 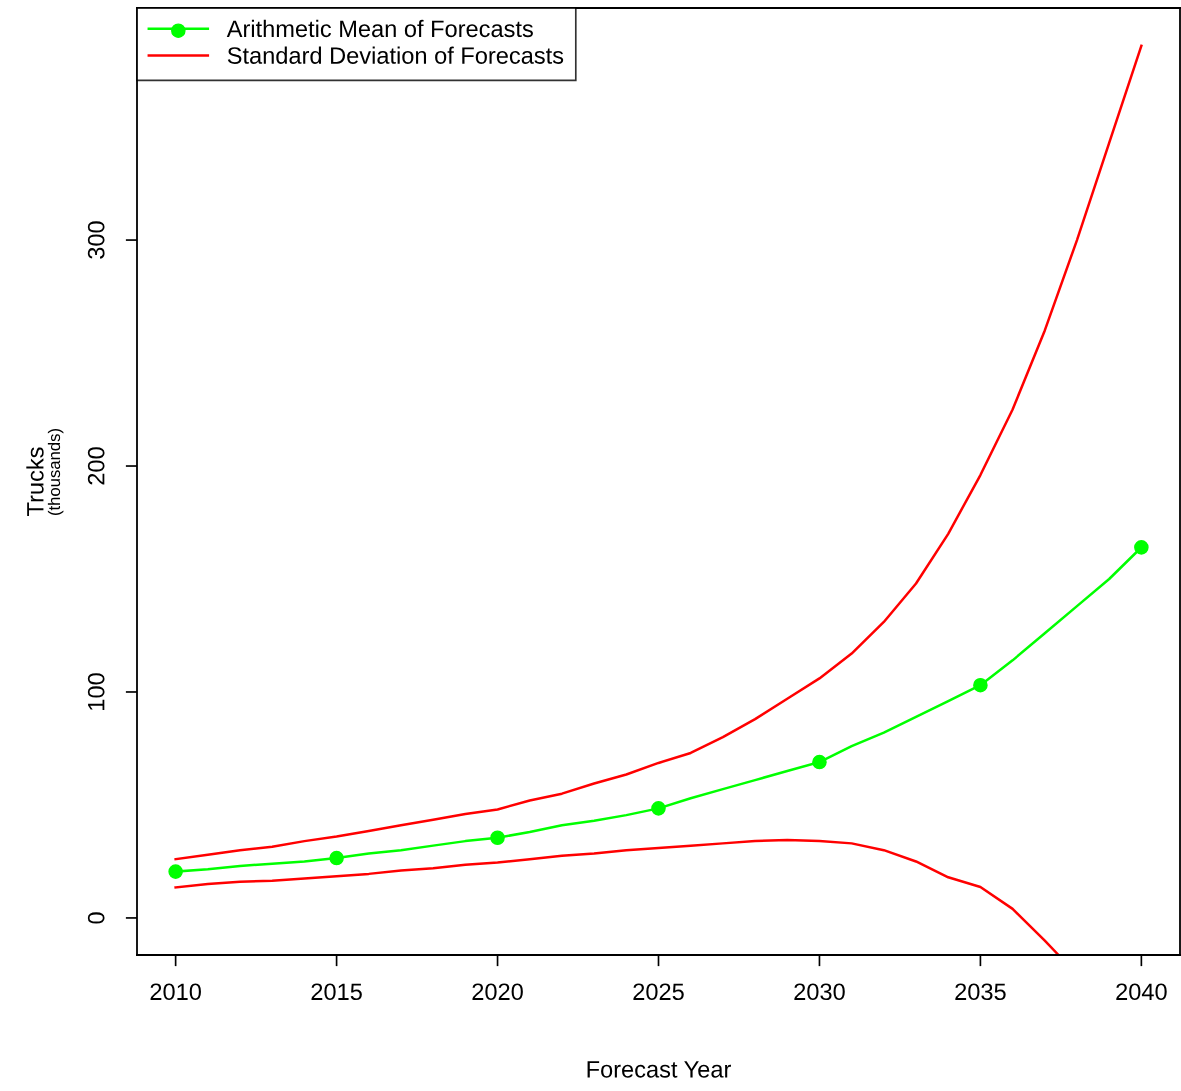 I want to click on x-tick-label: 2015, so click(x=336, y=992).